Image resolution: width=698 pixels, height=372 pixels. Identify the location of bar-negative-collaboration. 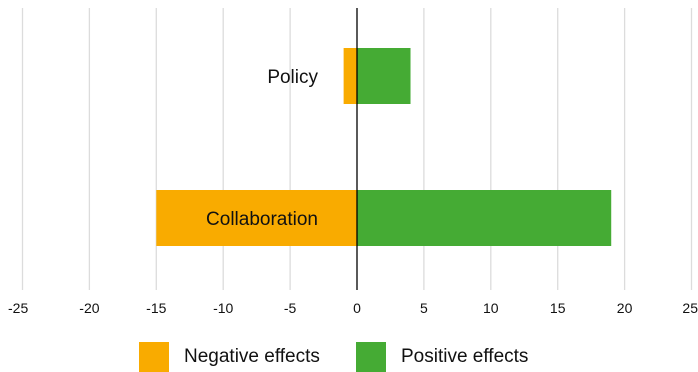
(256, 218).